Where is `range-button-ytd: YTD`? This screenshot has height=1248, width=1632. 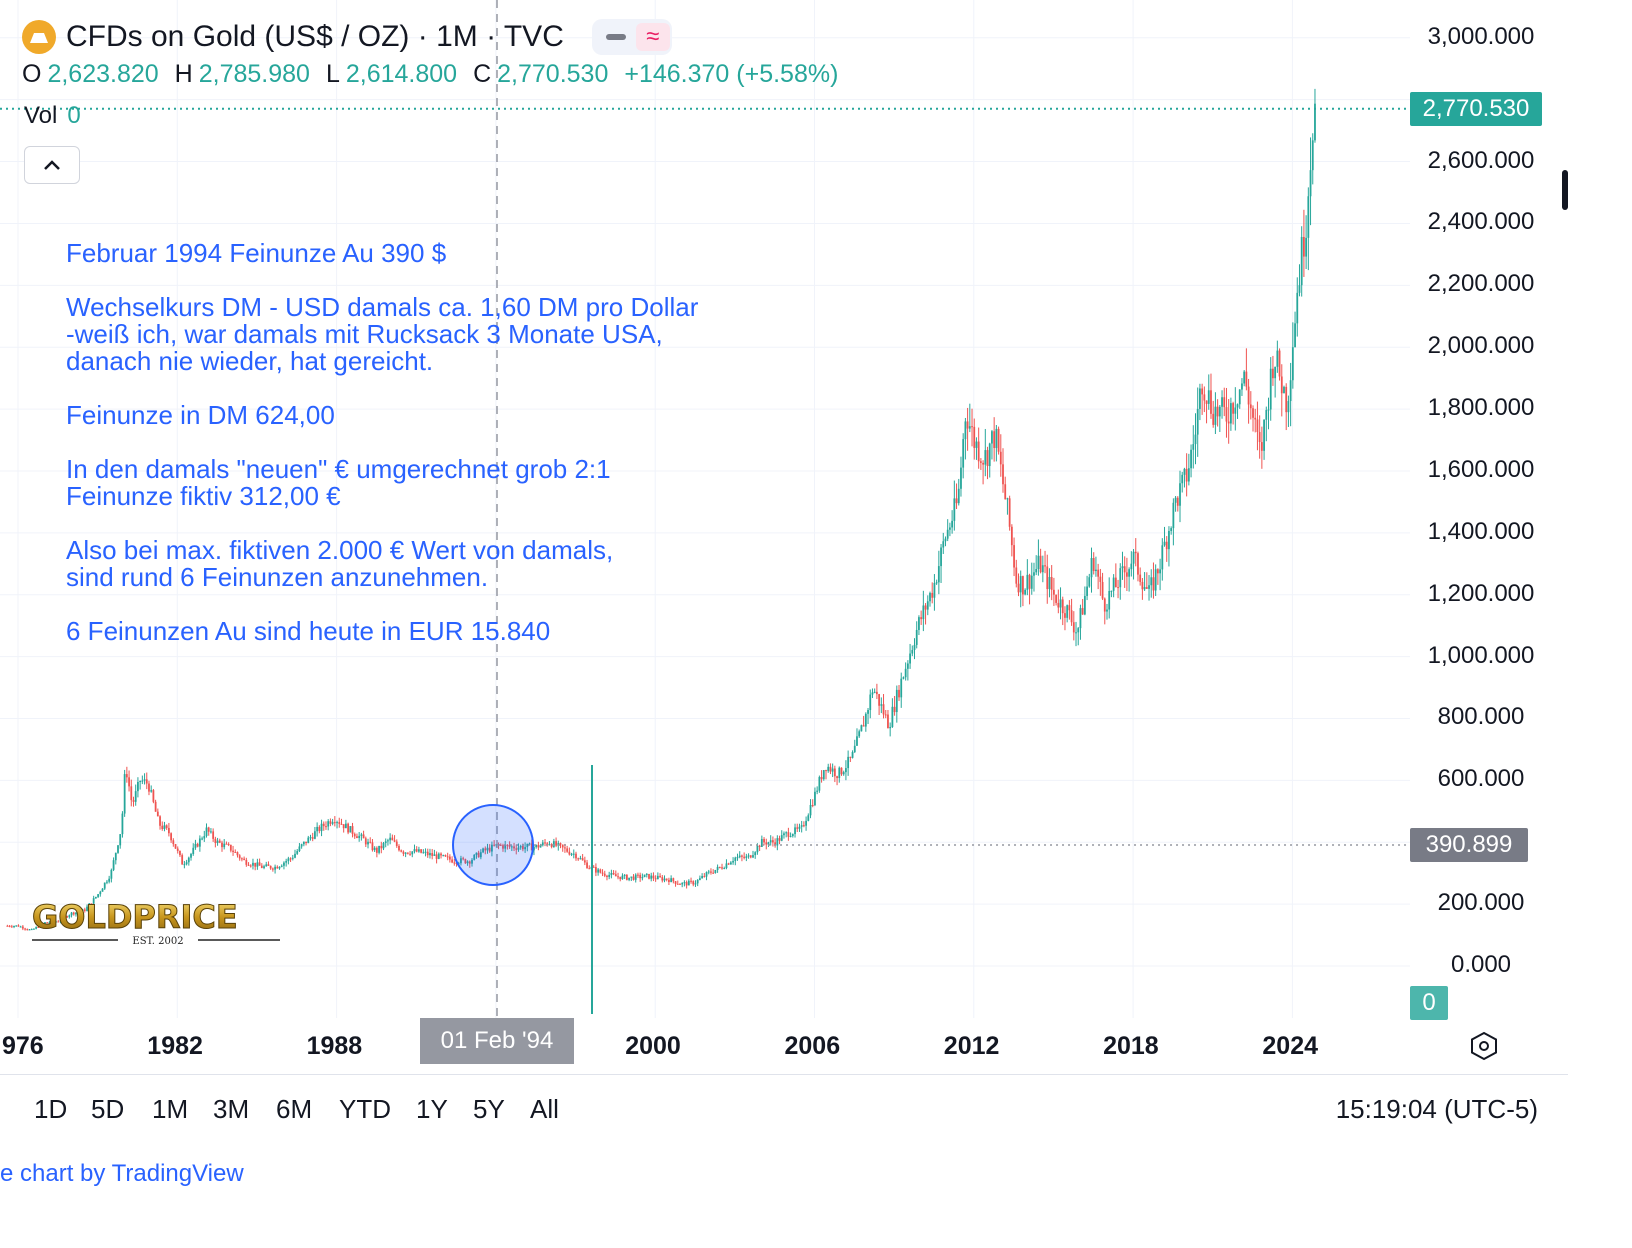 range-button-ytd: YTD is located at coordinates (365, 1109).